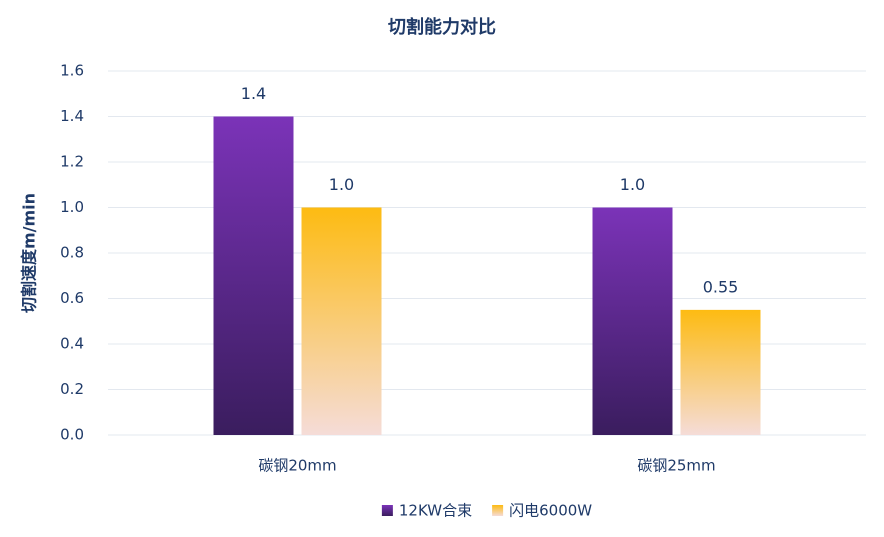 This screenshot has height=537, width=884. What do you see at coordinates (29, 253) in the screenshot?
I see `y-axis-label: 切割速度m/min` at bounding box center [29, 253].